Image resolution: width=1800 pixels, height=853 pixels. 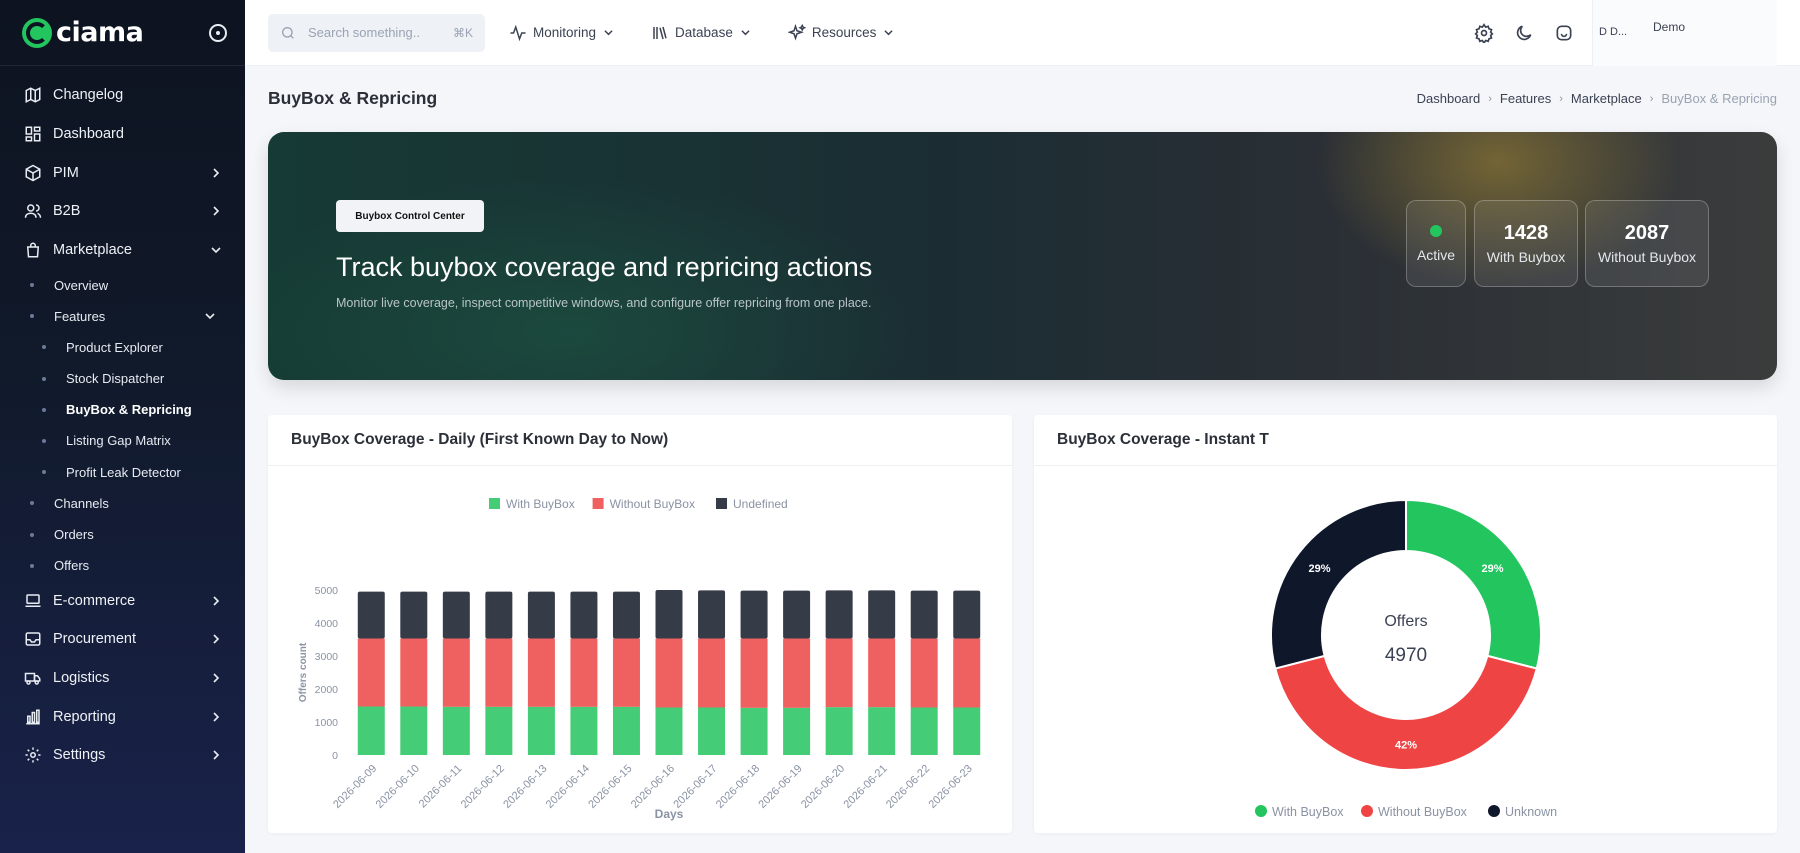 I want to click on y-tick-label: 3000, so click(x=327, y=657).